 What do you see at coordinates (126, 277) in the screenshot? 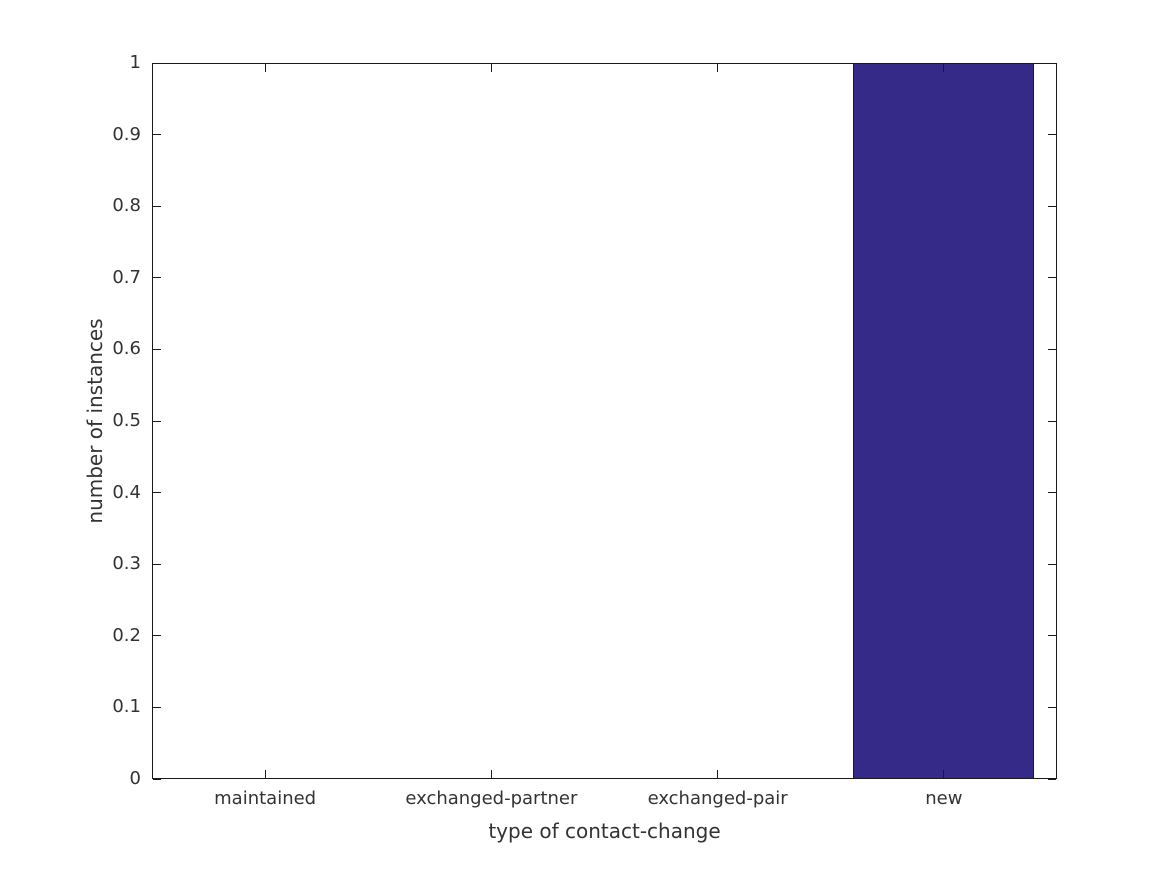
I see `y-tick-label: 0.7` at bounding box center [126, 277].